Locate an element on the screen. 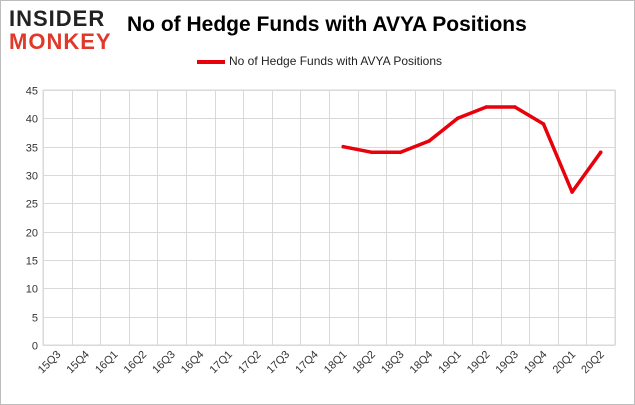 The height and width of the screenshot is (405, 635). insider-monkey-logo: INSIDER MONKEY is located at coordinates (64, 30).